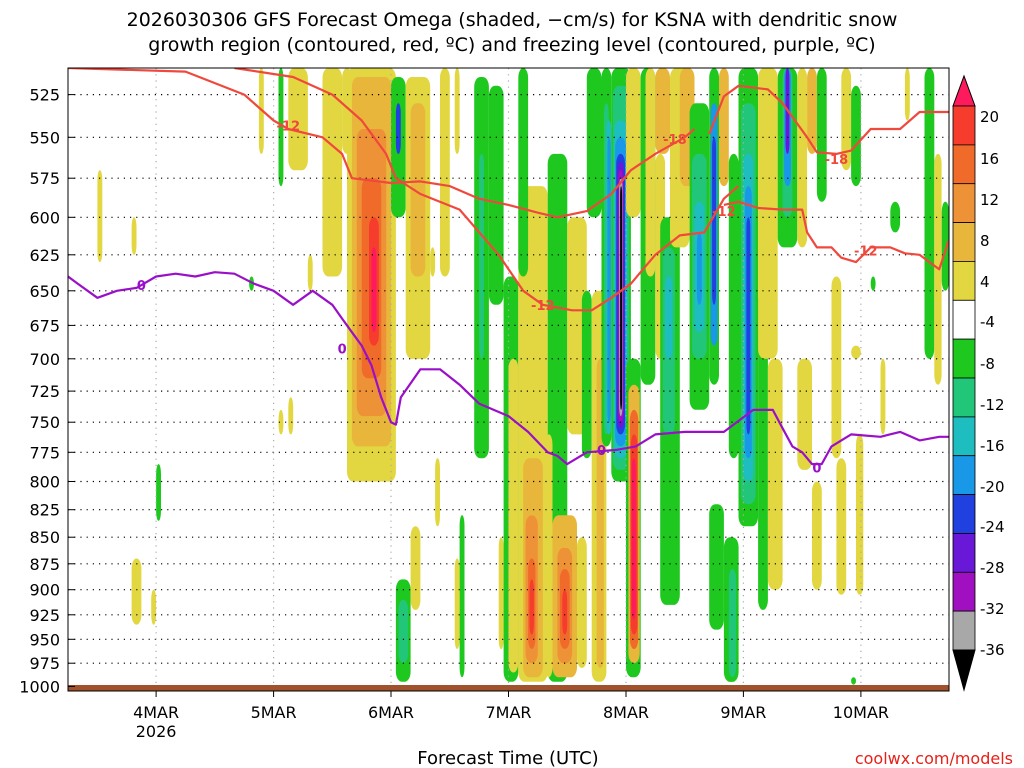 The image size is (1024, 768). Describe the element at coordinates (156, 712) in the screenshot. I see `x-tick-label: 4MAR` at that location.